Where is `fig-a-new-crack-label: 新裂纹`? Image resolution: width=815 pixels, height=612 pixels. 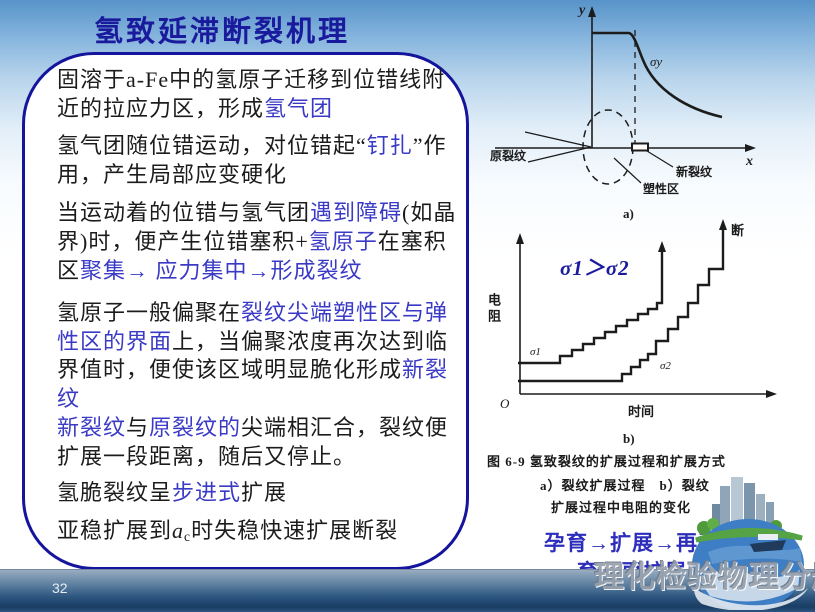
fig-a-new-crack-label: 新裂纹 is located at coordinates (694, 171).